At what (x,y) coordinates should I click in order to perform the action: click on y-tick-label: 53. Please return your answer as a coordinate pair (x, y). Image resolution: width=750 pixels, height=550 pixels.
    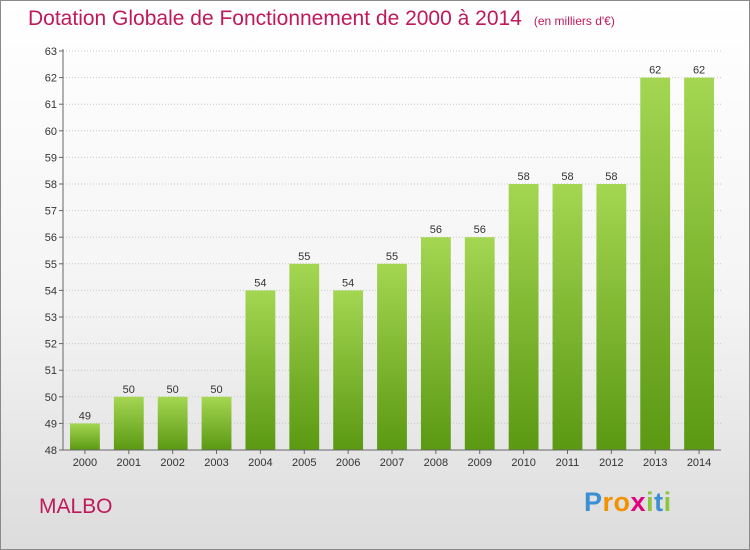
    Looking at the image, I should click on (51, 318).